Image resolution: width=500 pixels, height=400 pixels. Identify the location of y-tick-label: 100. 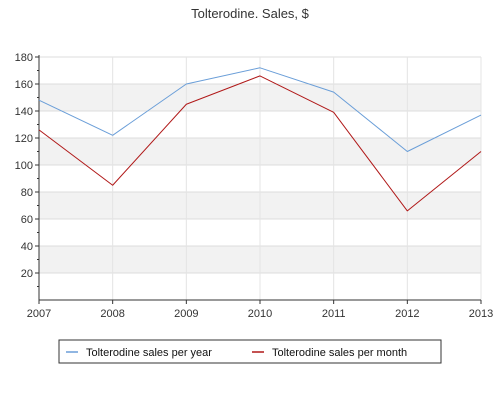
(24, 166).